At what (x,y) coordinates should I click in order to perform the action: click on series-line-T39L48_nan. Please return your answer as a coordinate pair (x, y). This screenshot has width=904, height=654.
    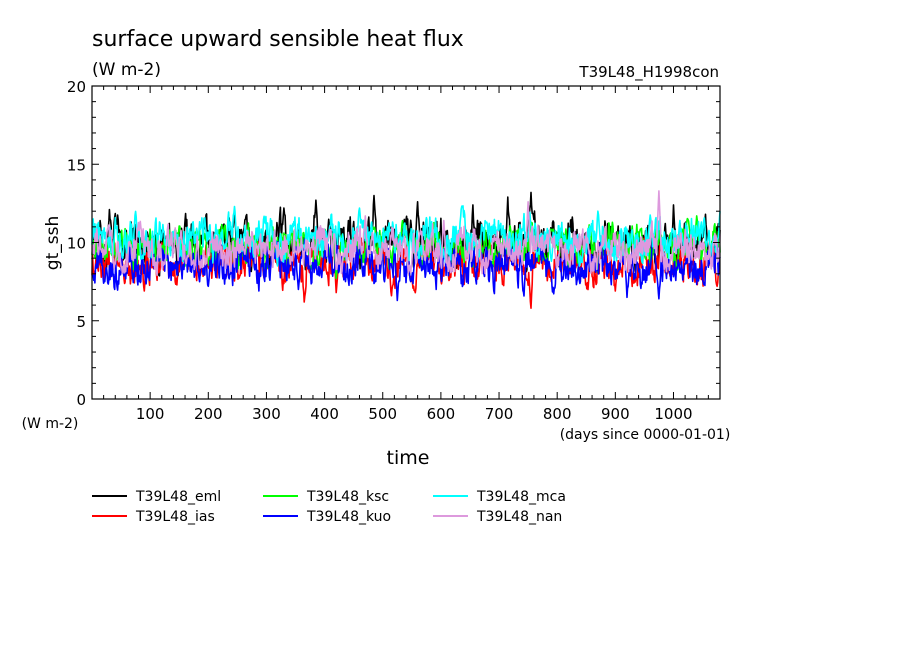
    Looking at the image, I should click on (406, 233).